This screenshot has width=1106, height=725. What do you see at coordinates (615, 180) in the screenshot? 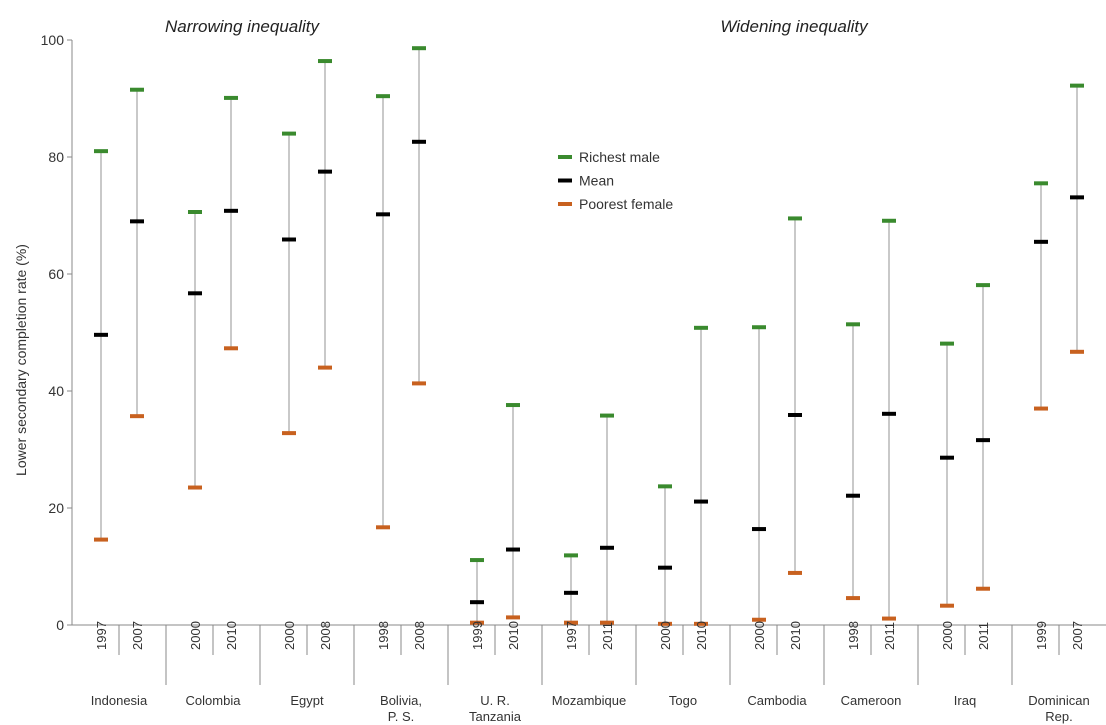
I see `legend: Richest male Mean Poorest female` at bounding box center [615, 180].